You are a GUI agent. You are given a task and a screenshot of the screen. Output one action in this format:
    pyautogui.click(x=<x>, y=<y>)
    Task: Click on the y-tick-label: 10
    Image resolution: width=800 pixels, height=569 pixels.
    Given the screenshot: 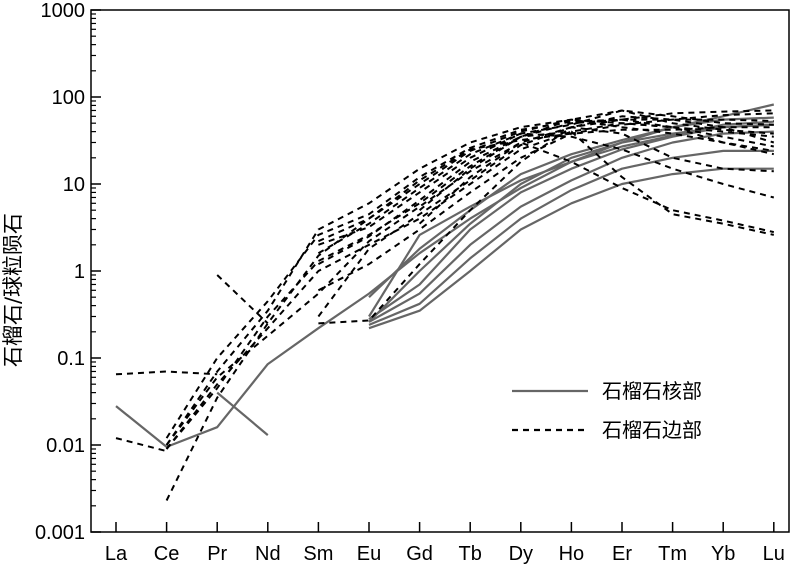 What is the action you would take?
    pyautogui.click(x=74, y=185)
    